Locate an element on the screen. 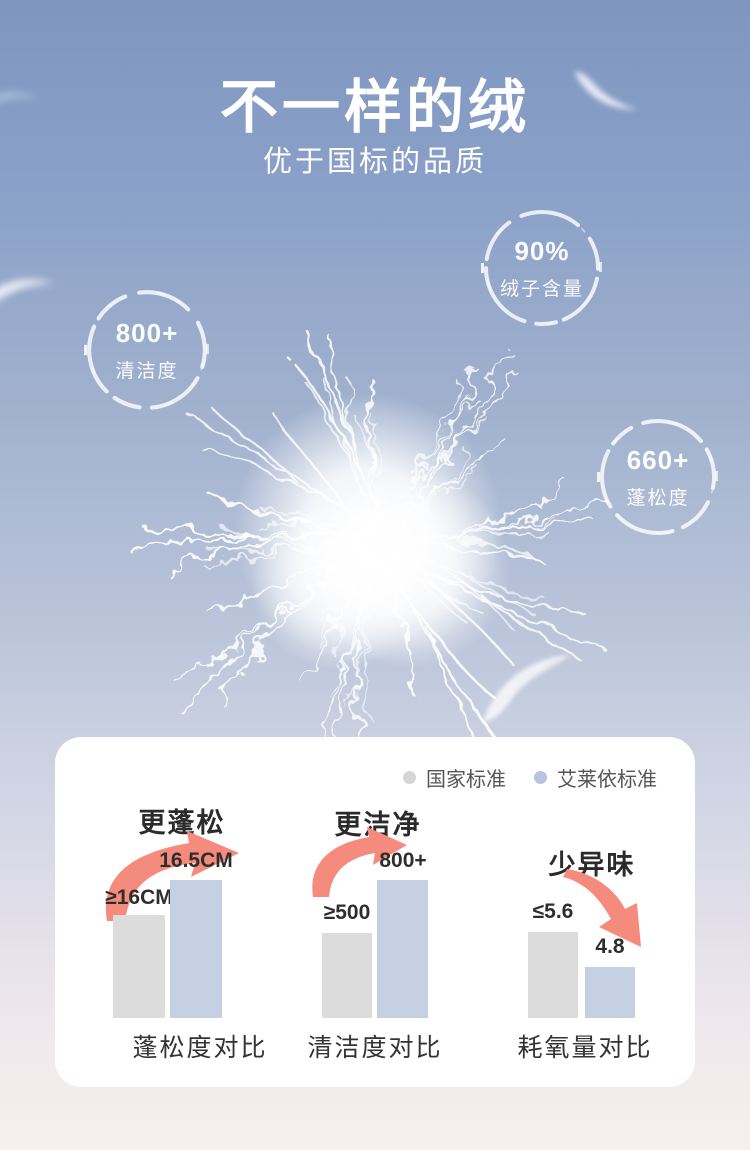  badge-fill-power: 660+ 蓬松度 is located at coordinates (658, 477).